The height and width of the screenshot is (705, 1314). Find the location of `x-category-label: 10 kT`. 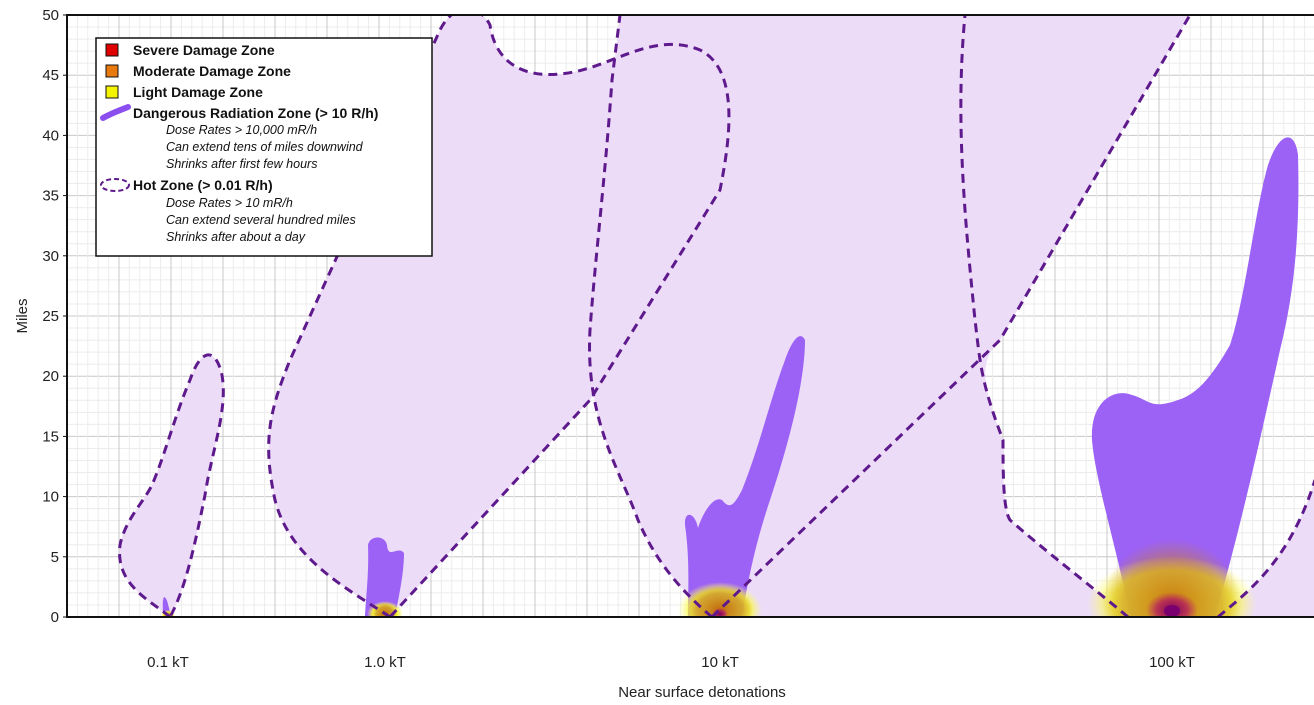

x-category-label: 10 kT is located at coordinates (720, 662).